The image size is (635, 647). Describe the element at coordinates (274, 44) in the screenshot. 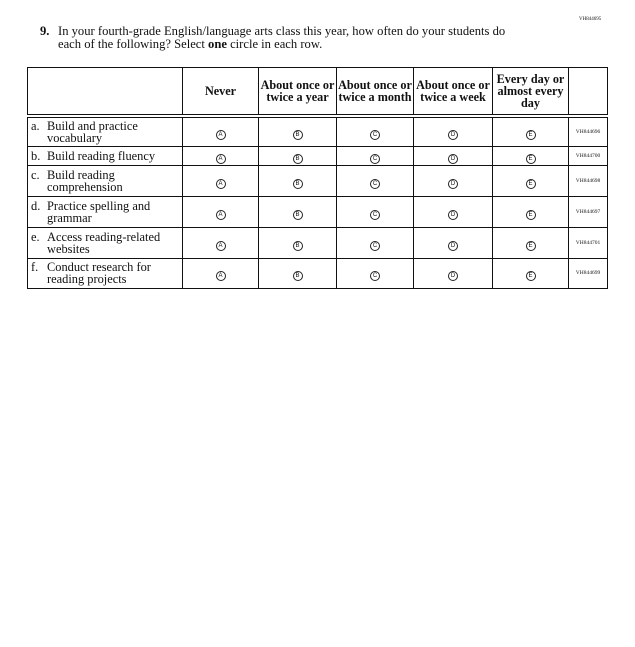

I see `question-text-part: circle in each row.` at that location.